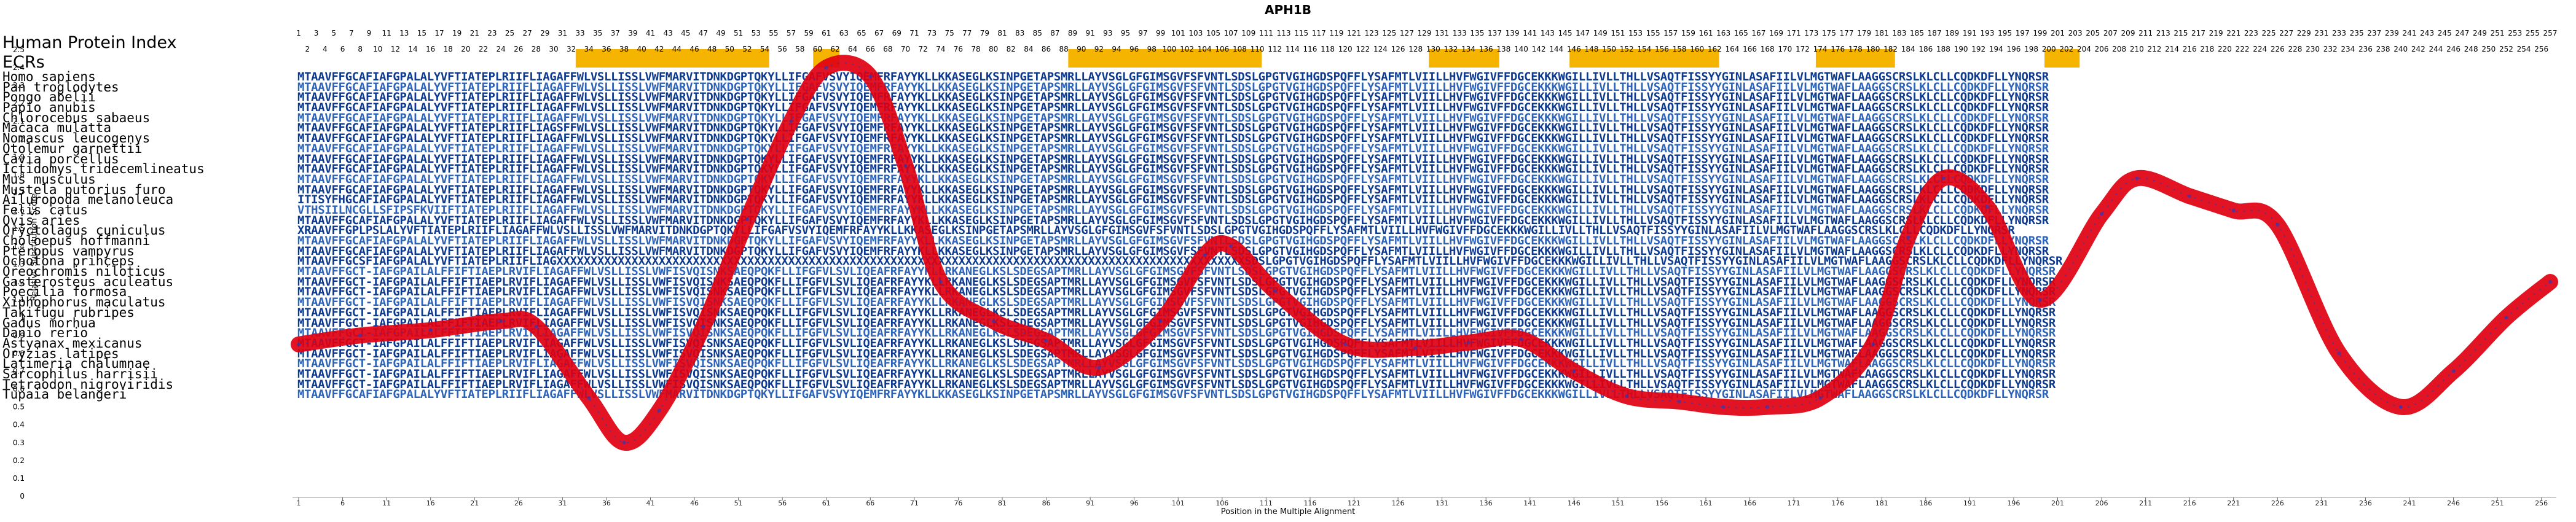 The width and height of the screenshot is (2576, 522). What do you see at coordinates (1354, 33) in the screenshot?
I see `index-label-top: 121` at bounding box center [1354, 33].